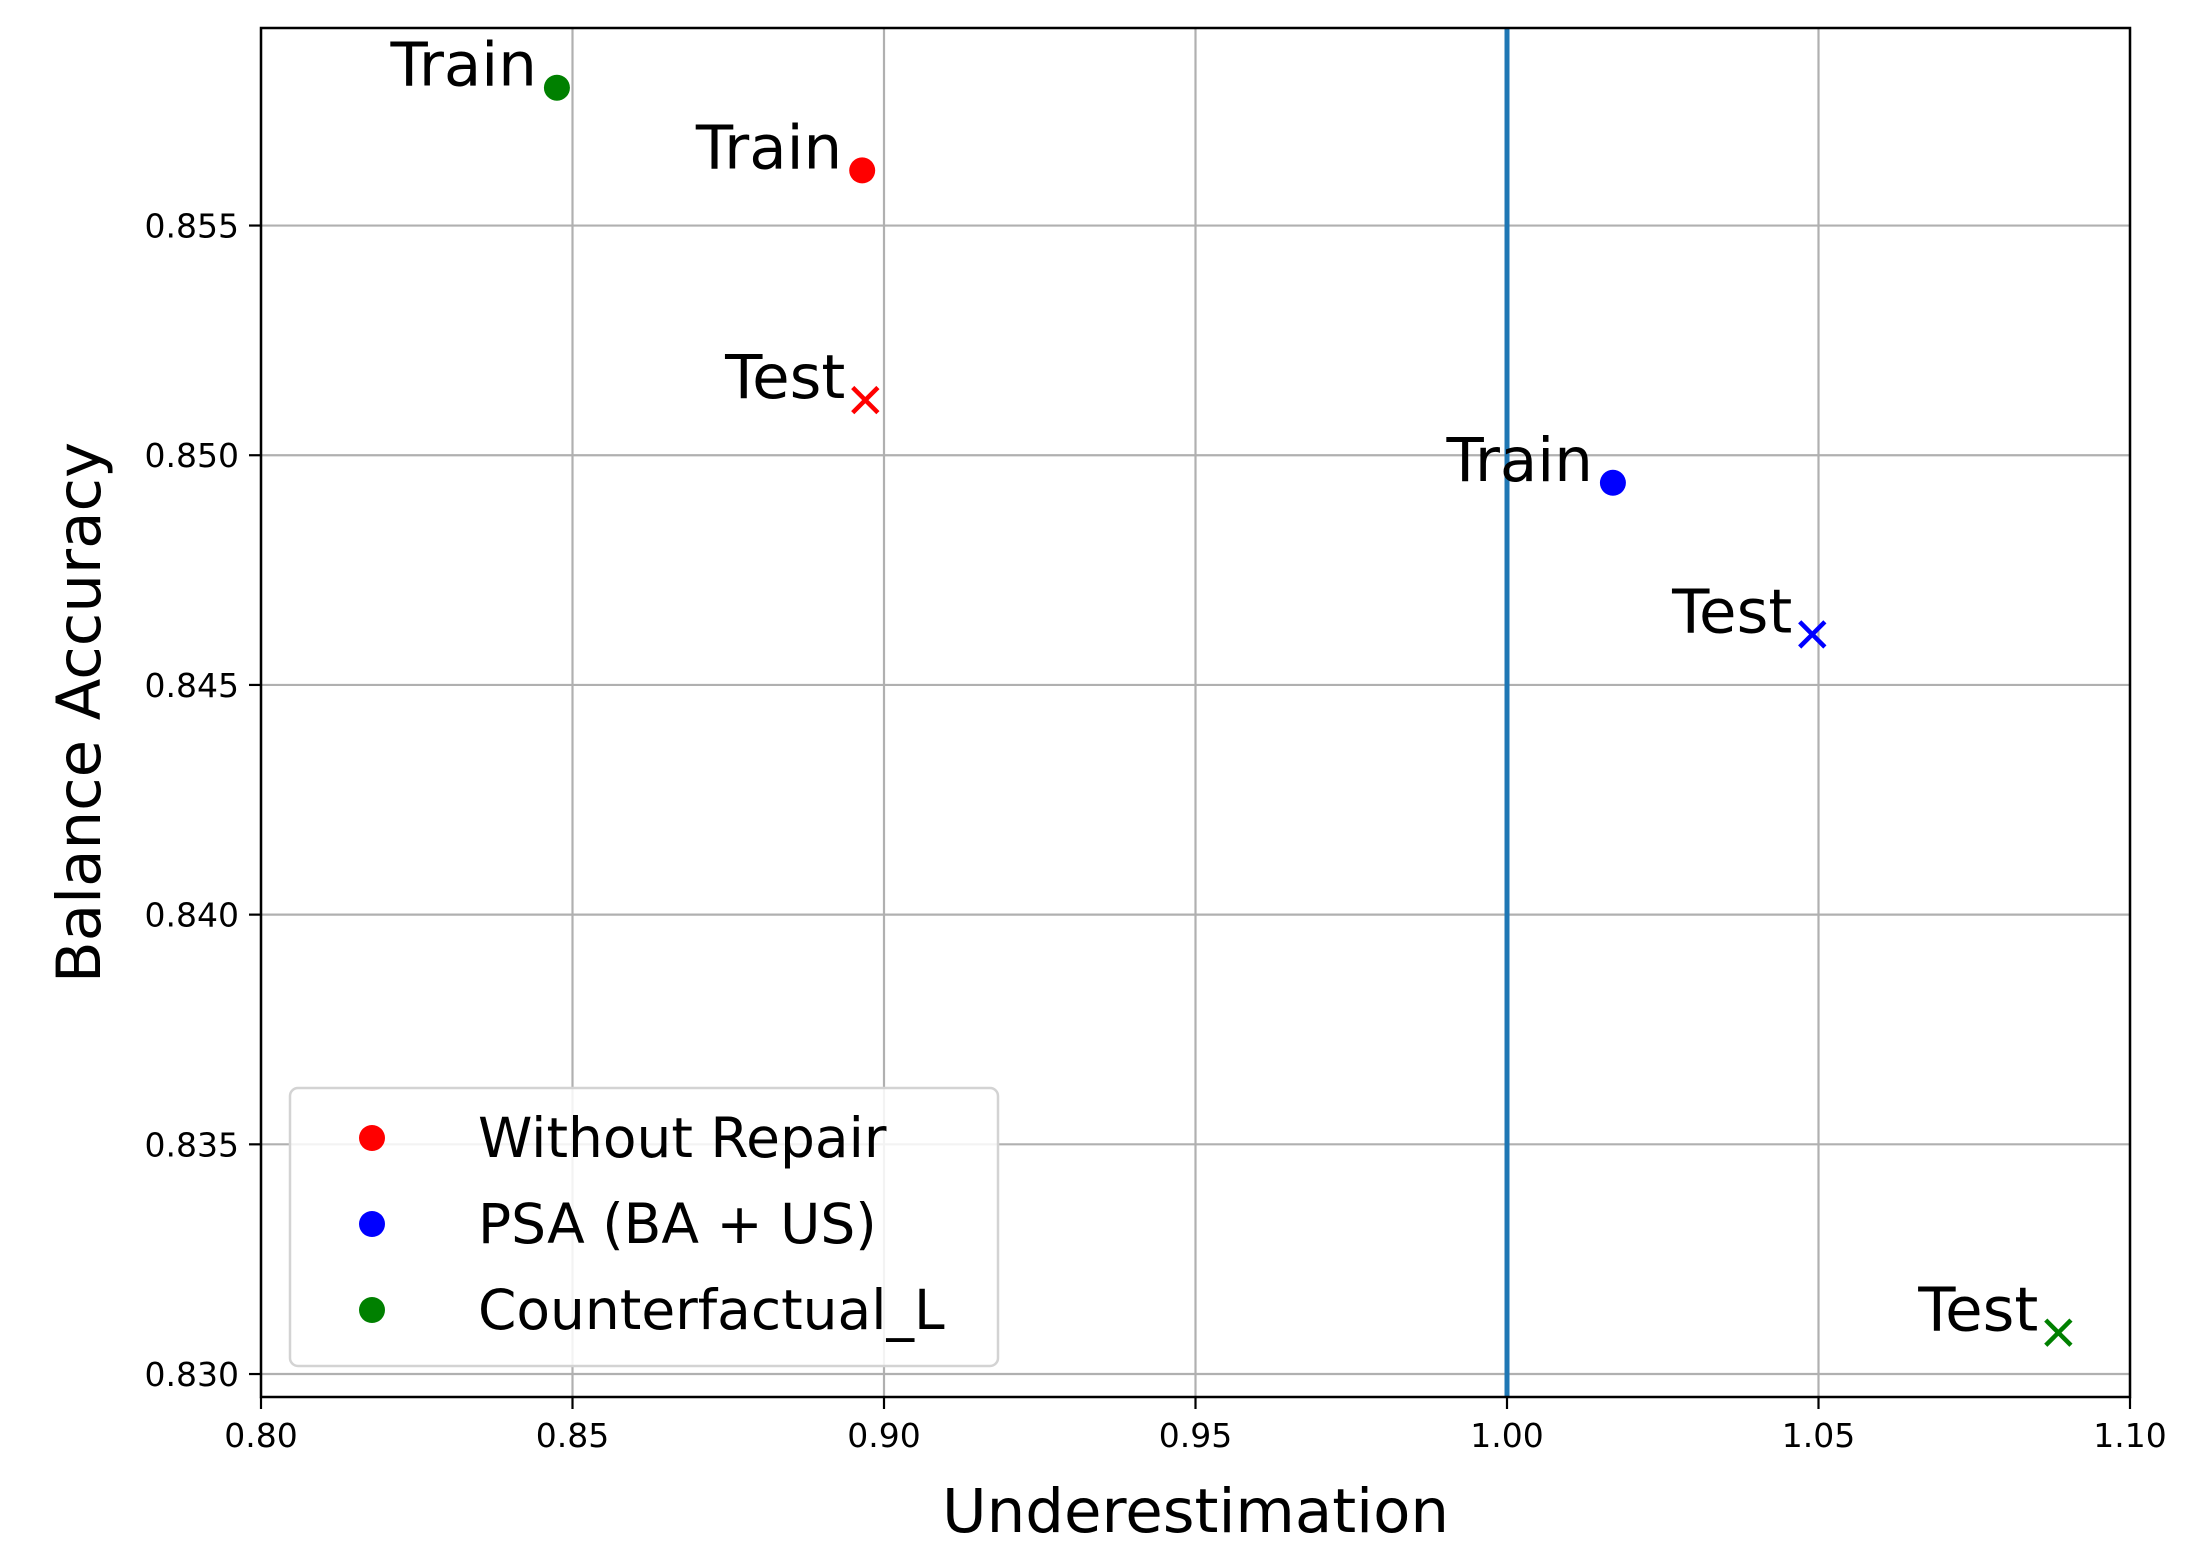 The height and width of the screenshot is (1568, 2195). Describe the element at coordinates (682, 1138) in the screenshot. I see `legend-label: Without Repair` at that location.